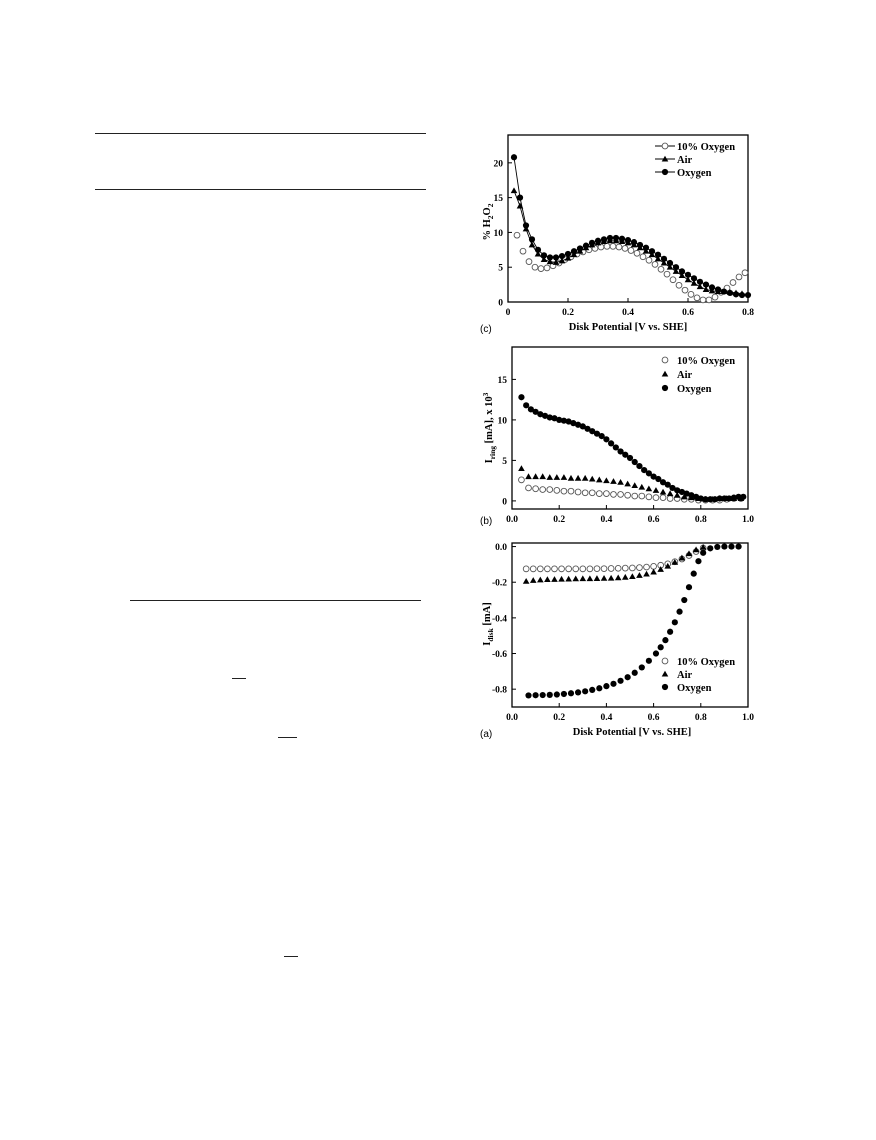 This screenshot has width=876, height=1140. Describe the element at coordinates (694, 389) in the screenshot. I see `legend-oxygen-label: Oxygen` at that location.